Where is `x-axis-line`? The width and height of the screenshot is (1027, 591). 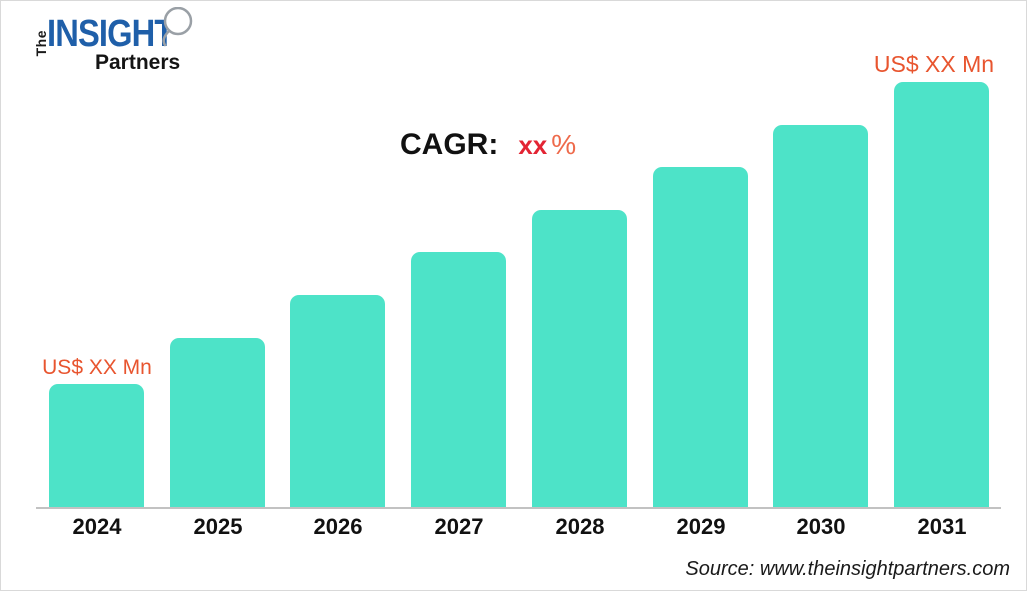 x-axis-line is located at coordinates (518, 508).